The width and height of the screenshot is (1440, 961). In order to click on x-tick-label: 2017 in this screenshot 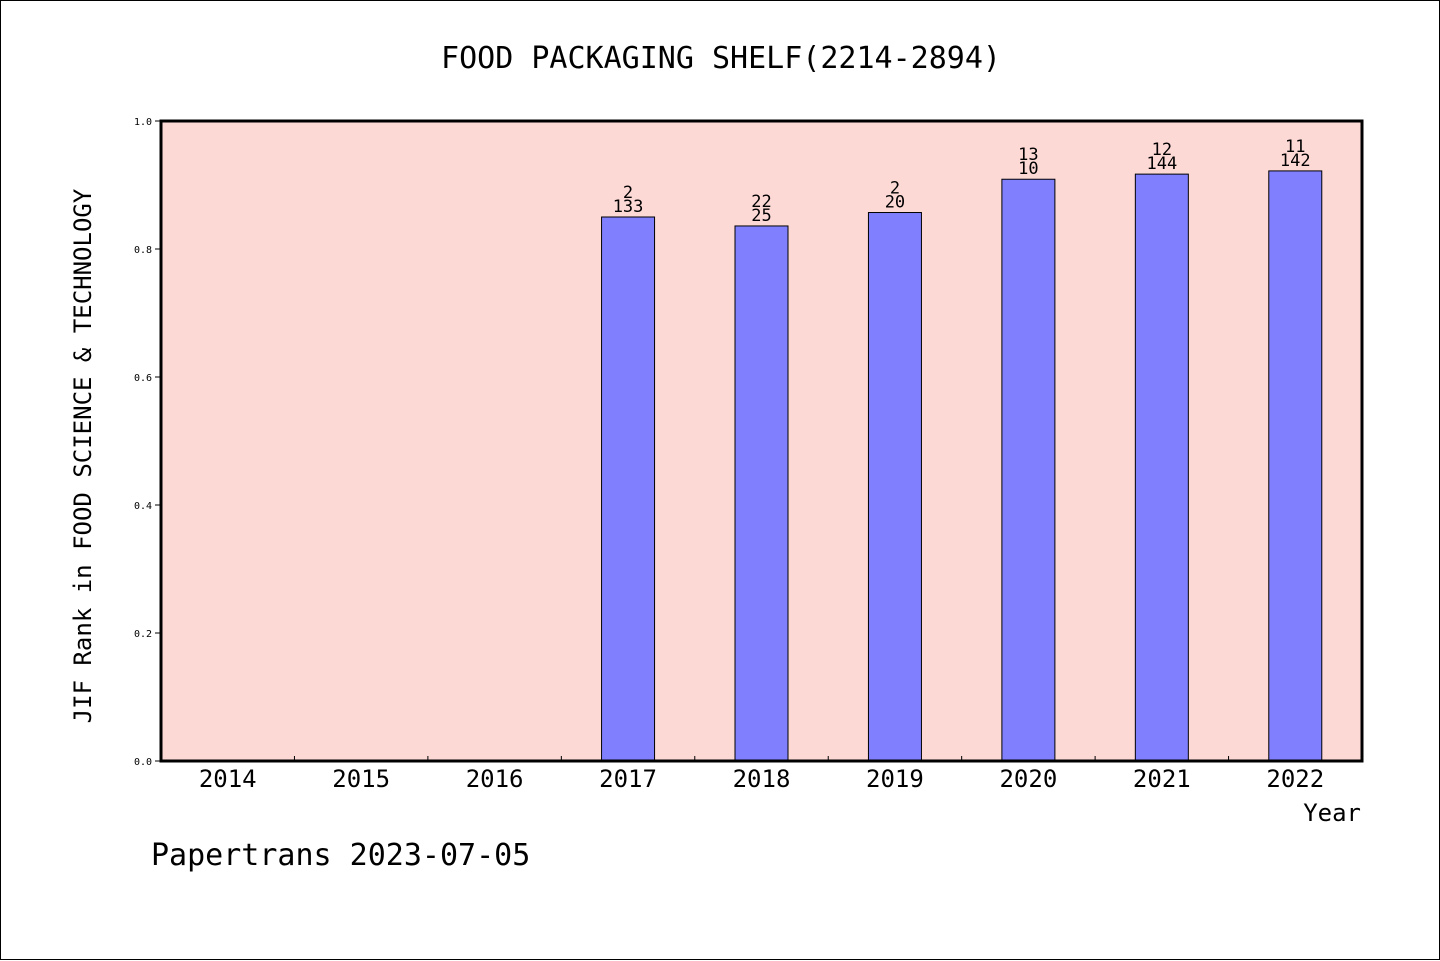, I will do `click(628, 779)`.